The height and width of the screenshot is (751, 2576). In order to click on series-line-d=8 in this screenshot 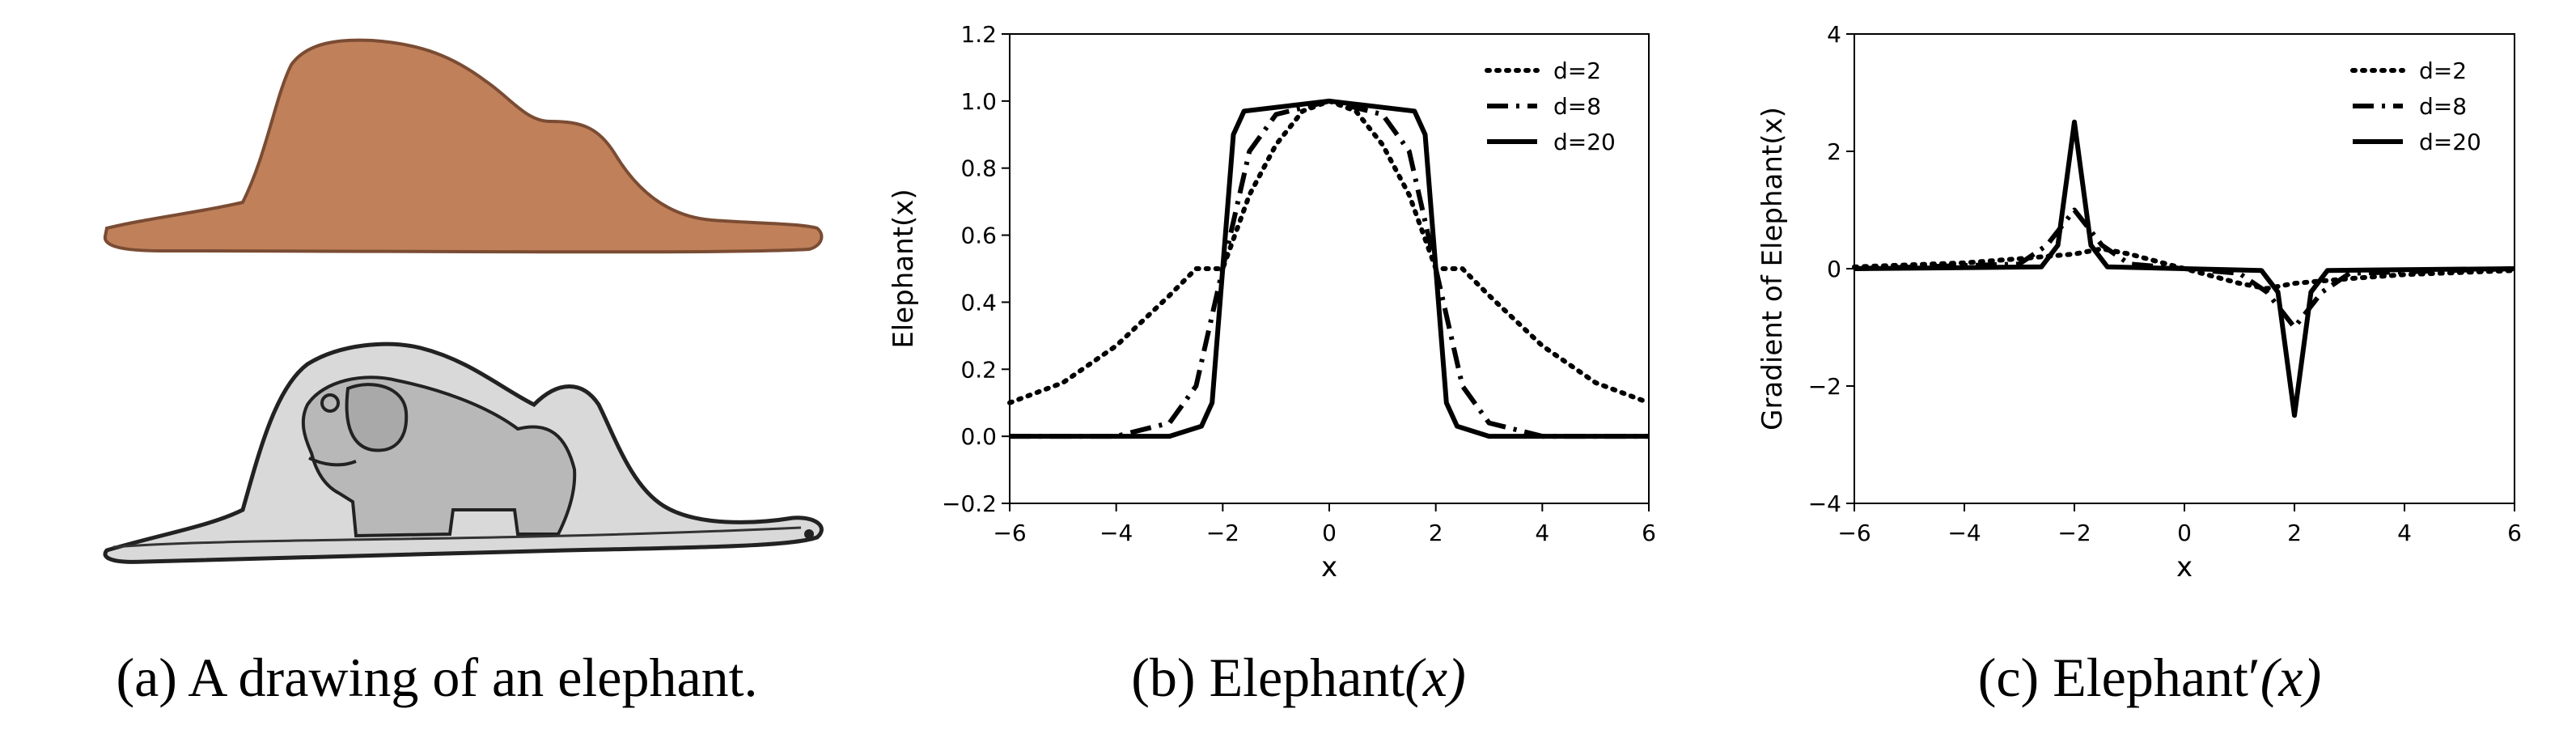, I will do `click(1329, 268)`.